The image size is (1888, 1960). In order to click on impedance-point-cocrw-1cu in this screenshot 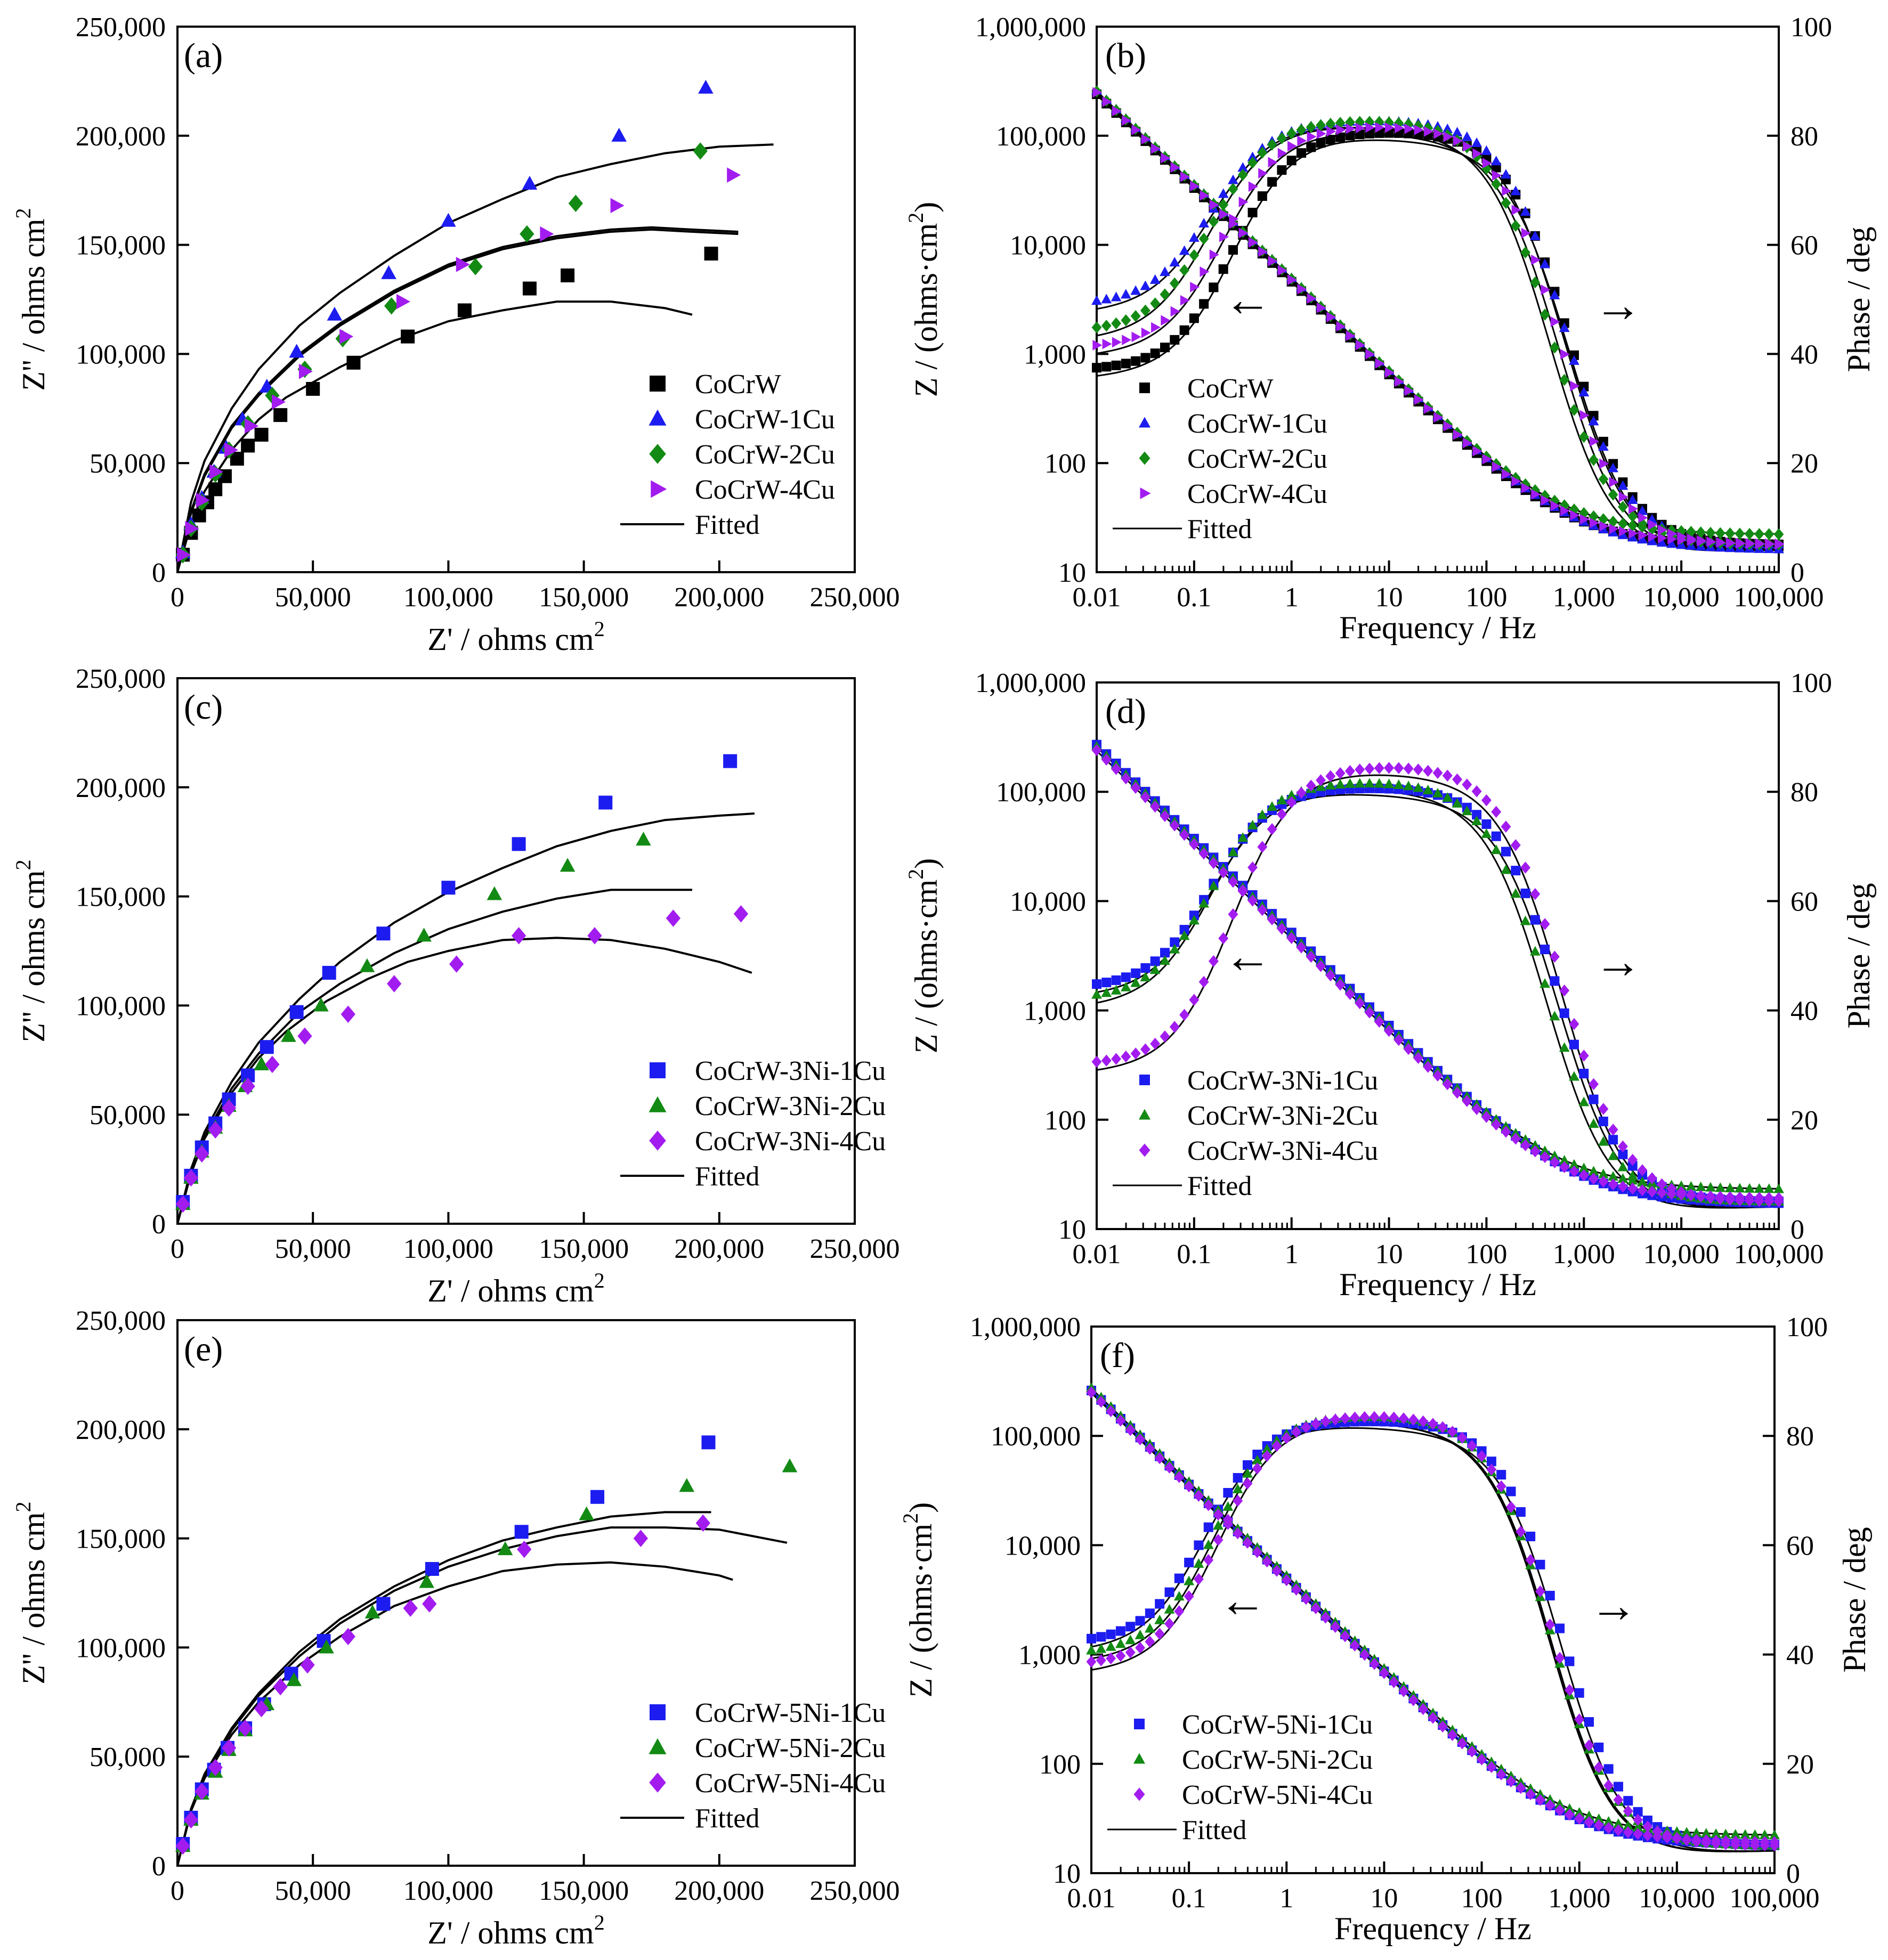, I will do `click(1642, 539)`.